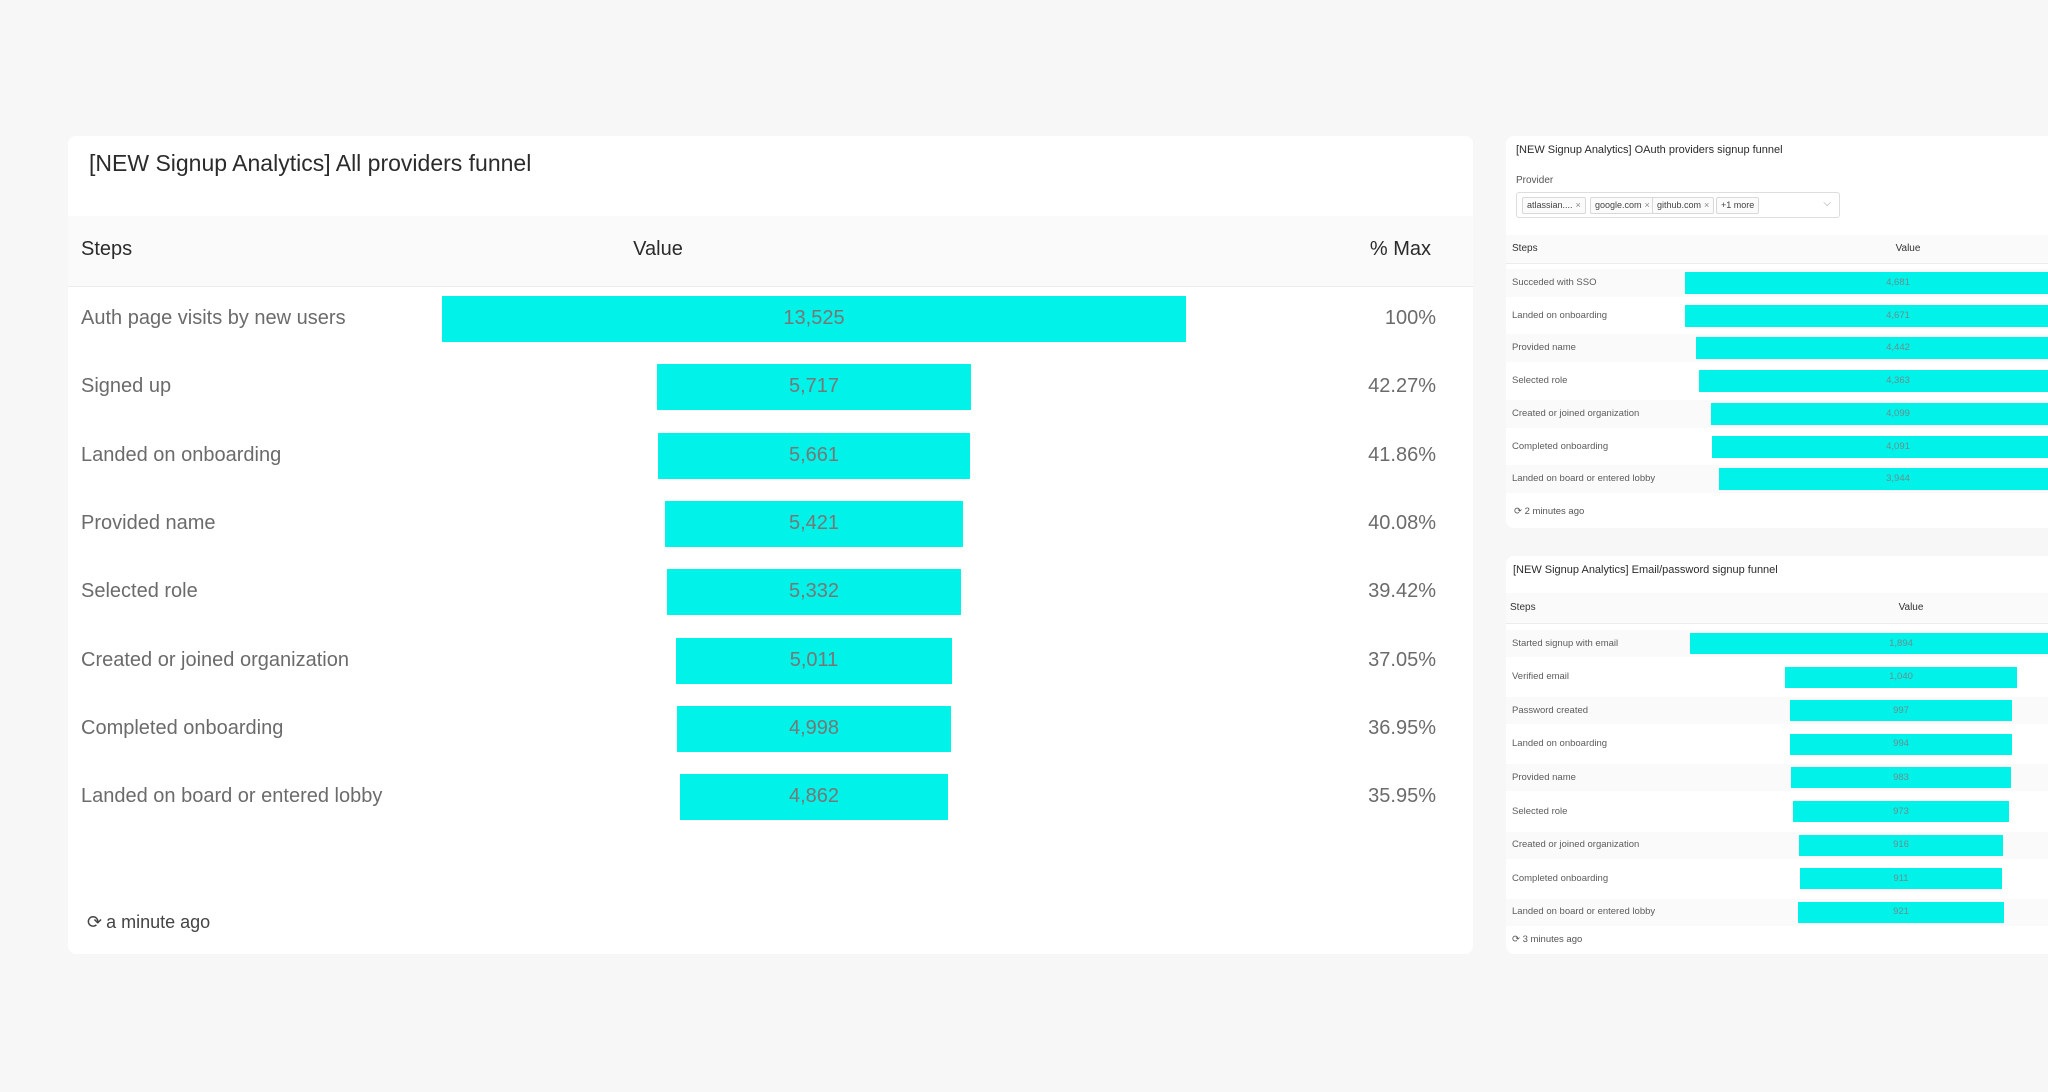 The image size is (2048, 1092). What do you see at coordinates (1541, 677) in the screenshot?
I see `step-label: Verified email` at bounding box center [1541, 677].